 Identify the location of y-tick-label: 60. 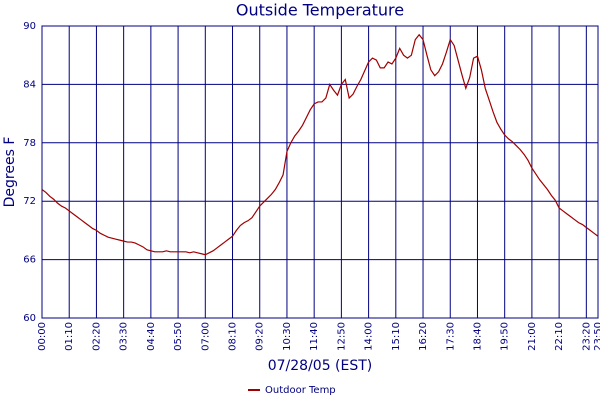
(29, 318).